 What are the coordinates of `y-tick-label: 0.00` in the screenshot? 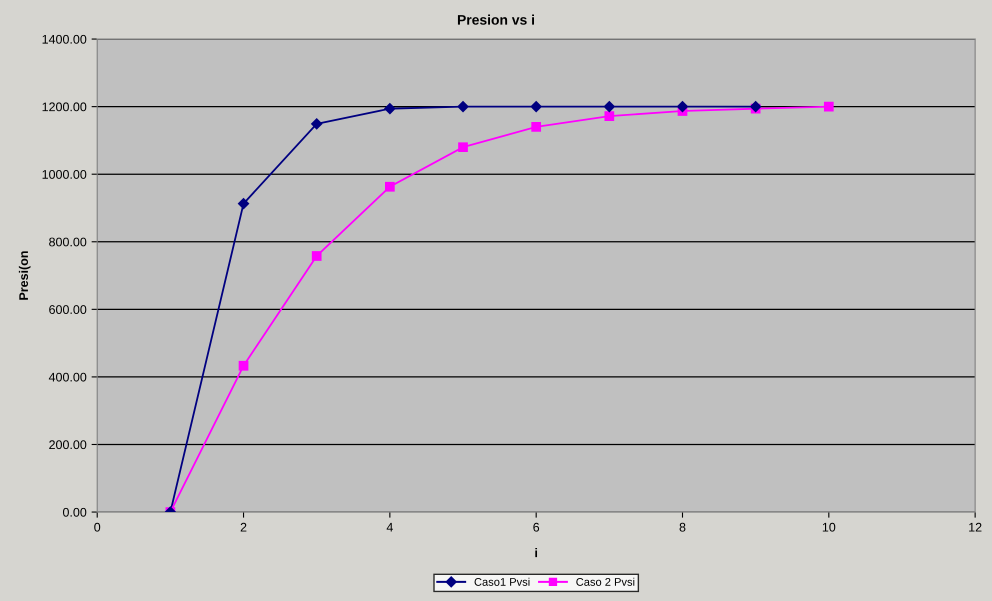 It's located at (74, 512).